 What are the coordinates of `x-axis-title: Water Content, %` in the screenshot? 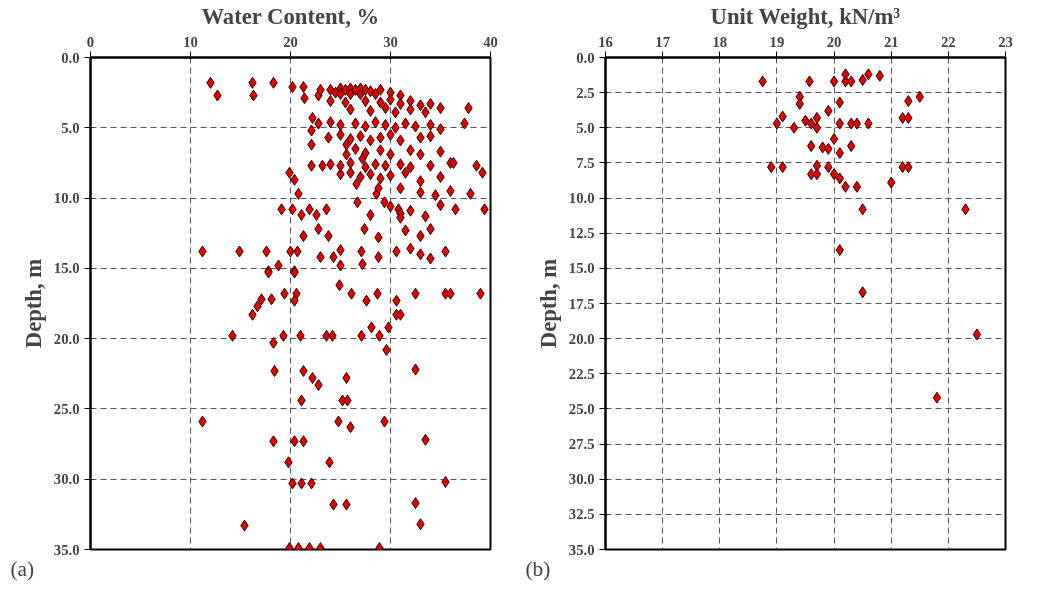 It's located at (290, 16).